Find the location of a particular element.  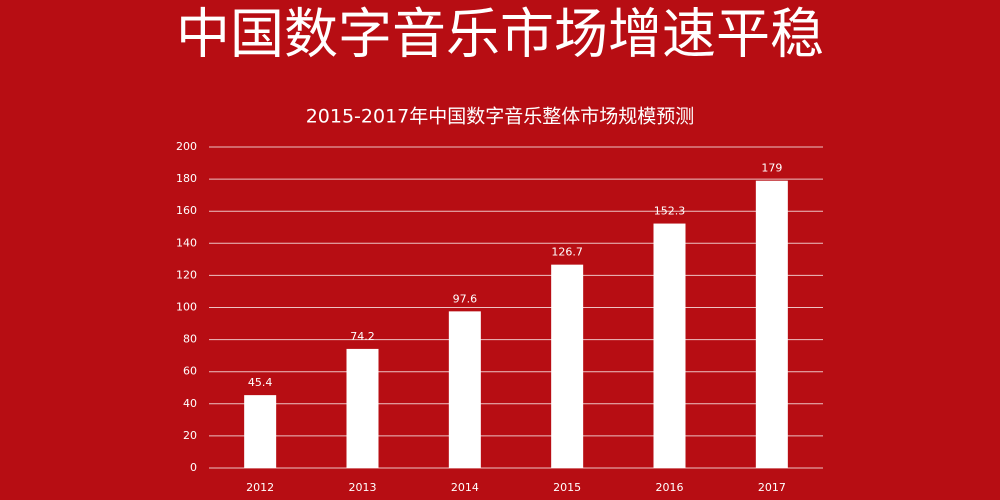

y-tick-label: 60 is located at coordinates (190, 371).